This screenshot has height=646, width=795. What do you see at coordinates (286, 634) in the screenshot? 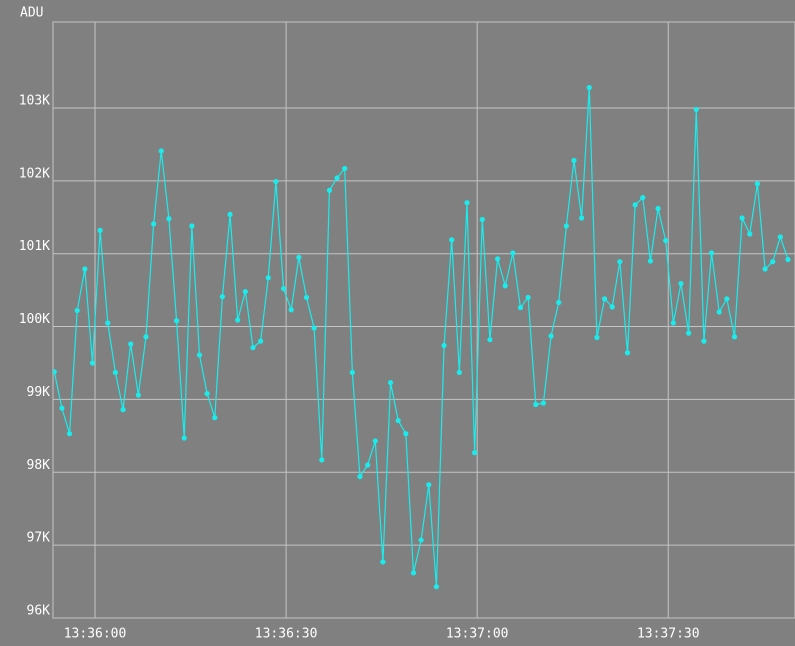
I see `x-tick-label: 13:36:30` at bounding box center [286, 634].